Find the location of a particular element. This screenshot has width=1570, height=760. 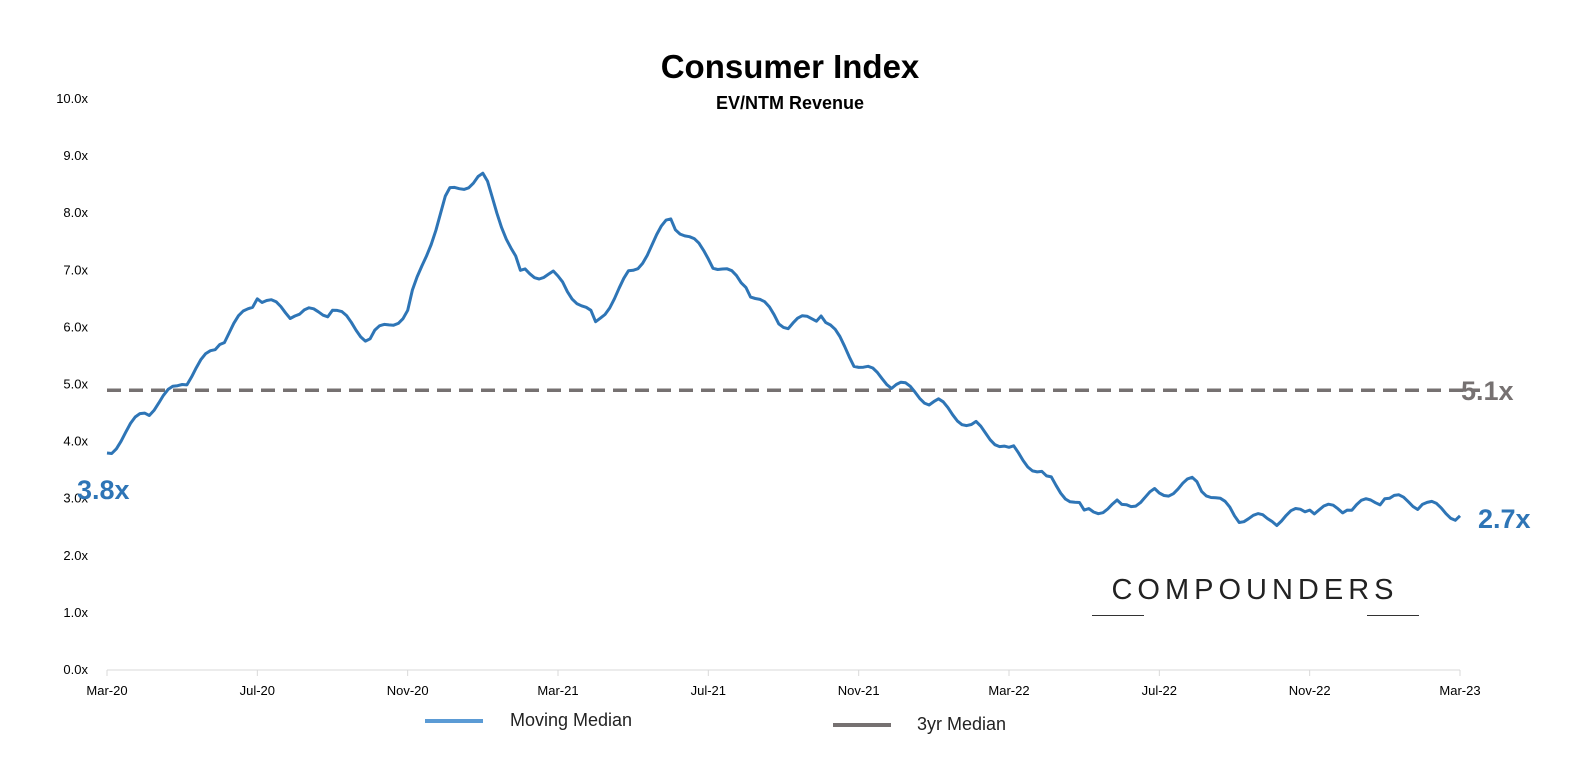

watermark-left-rule is located at coordinates (1118, 615).